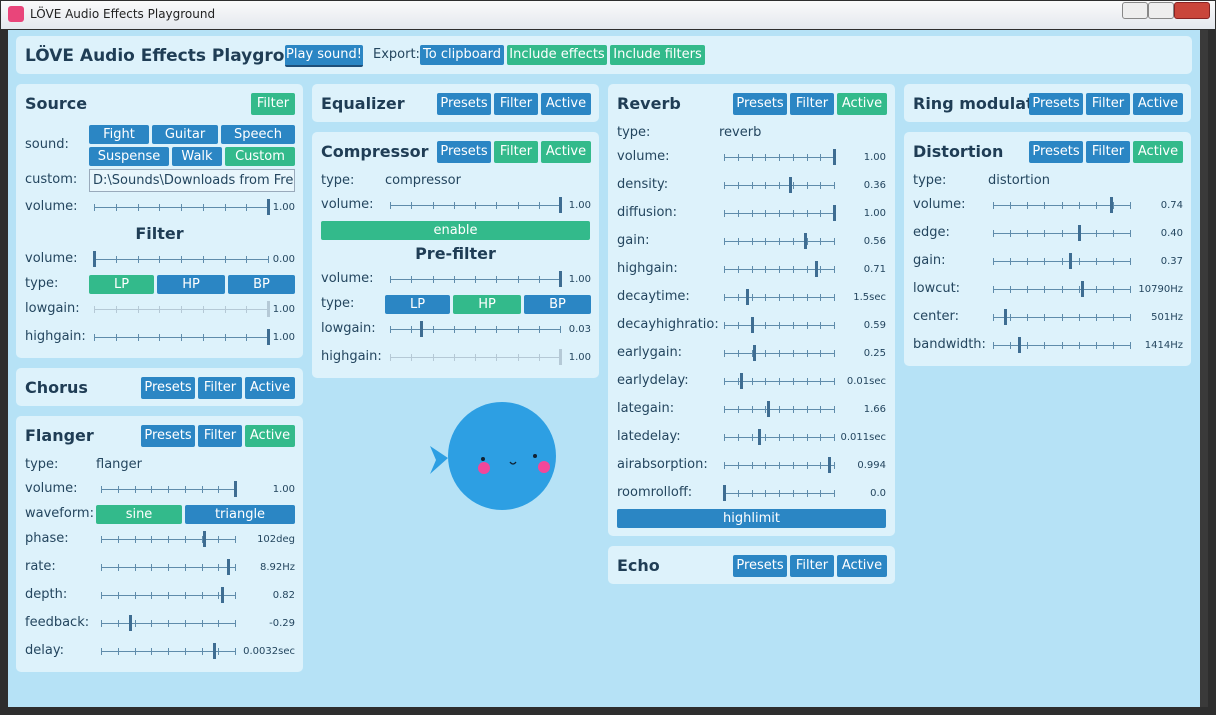  I want to click on close, so click(1192, 10).